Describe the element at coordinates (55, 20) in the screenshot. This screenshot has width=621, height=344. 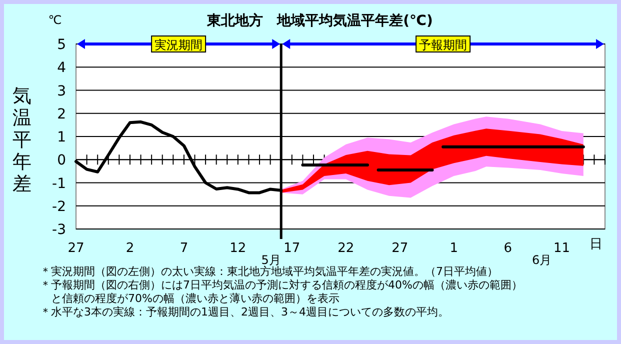
I see `text: ℃` at that location.